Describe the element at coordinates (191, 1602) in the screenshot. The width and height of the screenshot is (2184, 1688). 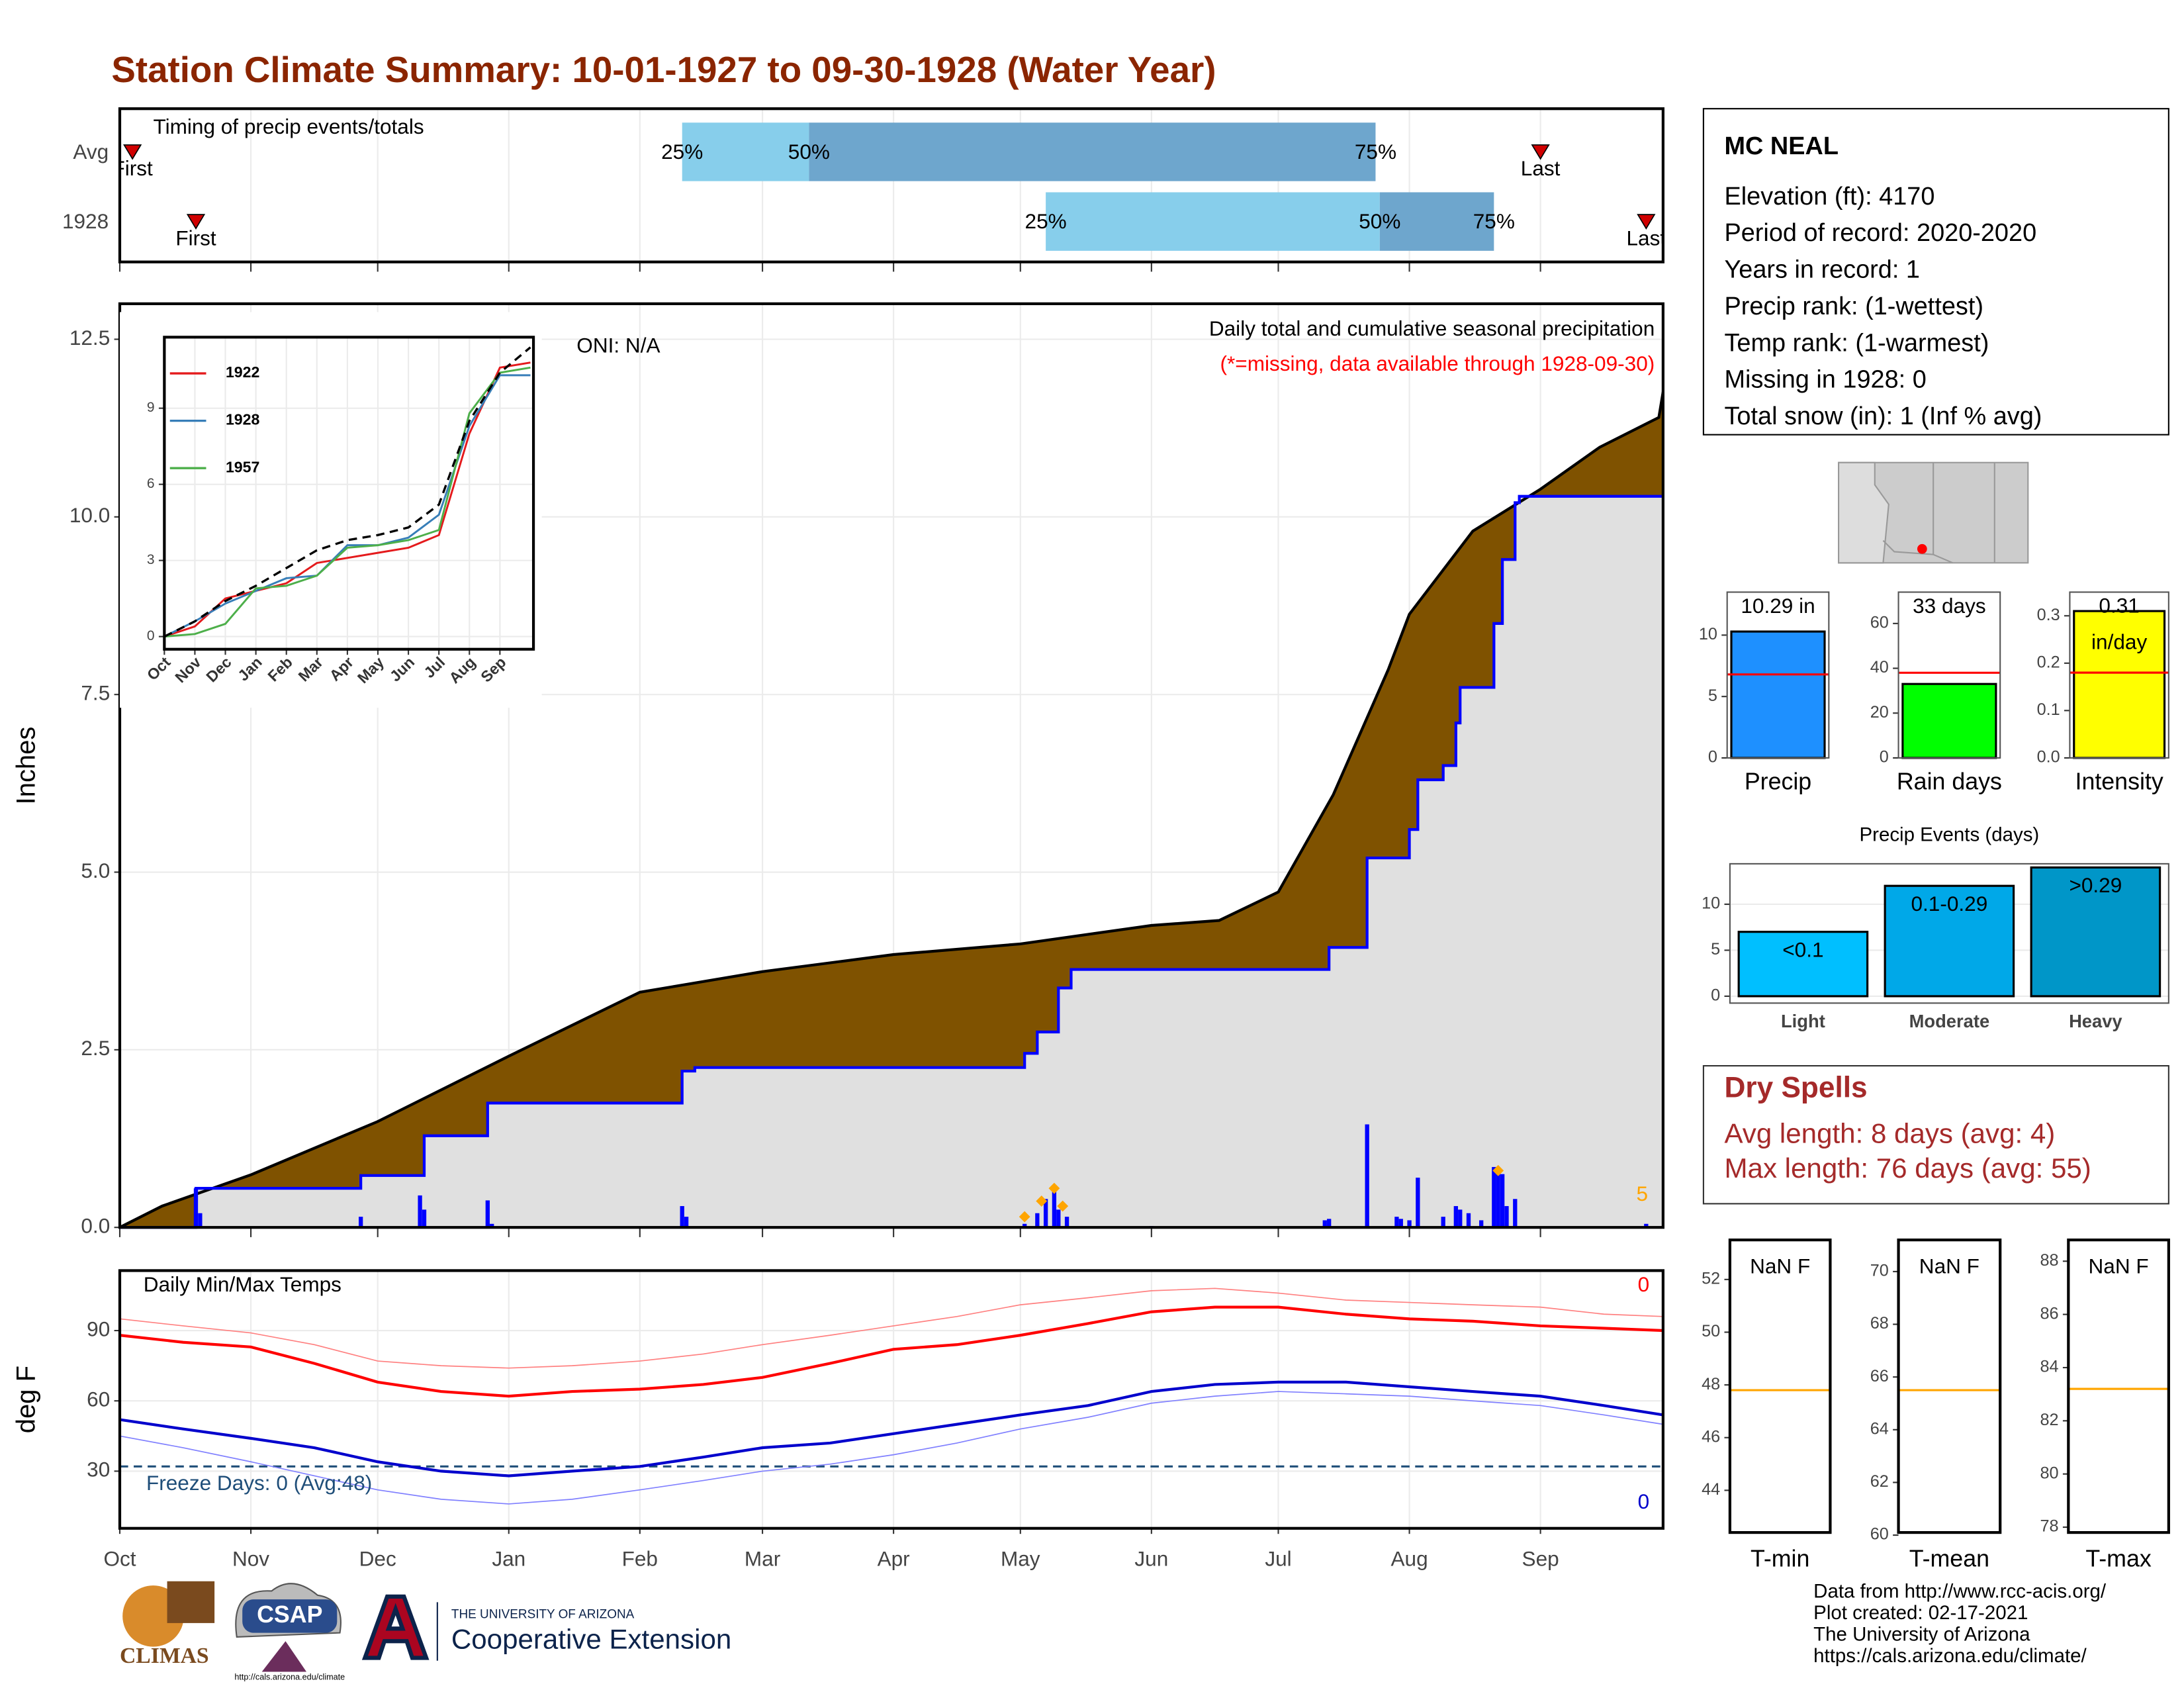
I see `climas-logo` at that location.